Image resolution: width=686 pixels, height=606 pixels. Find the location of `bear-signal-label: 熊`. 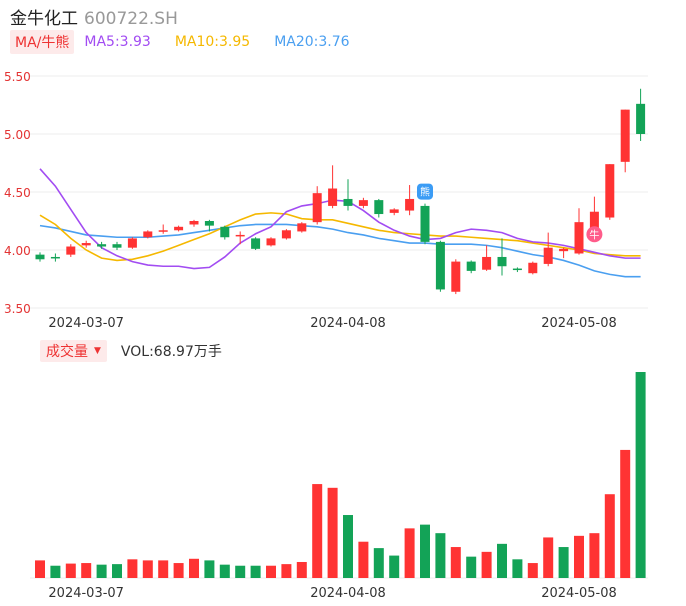

bear-signal-label: 熊 is located at coordinates (425, 192).